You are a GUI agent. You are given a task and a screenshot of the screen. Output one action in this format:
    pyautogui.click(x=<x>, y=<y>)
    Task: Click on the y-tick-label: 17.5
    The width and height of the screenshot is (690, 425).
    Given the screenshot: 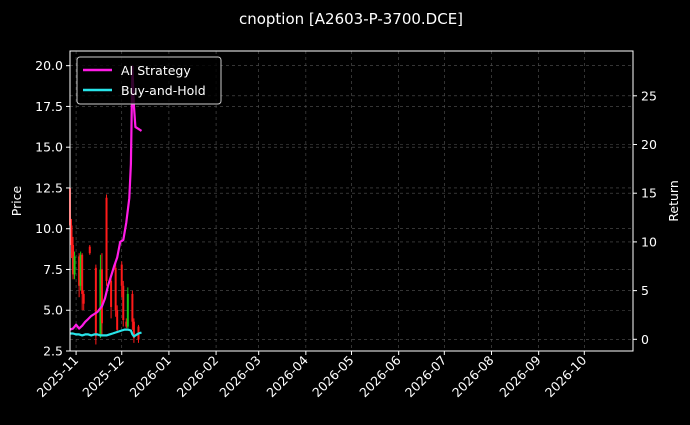 What is the action you would take?
    pyautogui.click(x=49, y=106)
    